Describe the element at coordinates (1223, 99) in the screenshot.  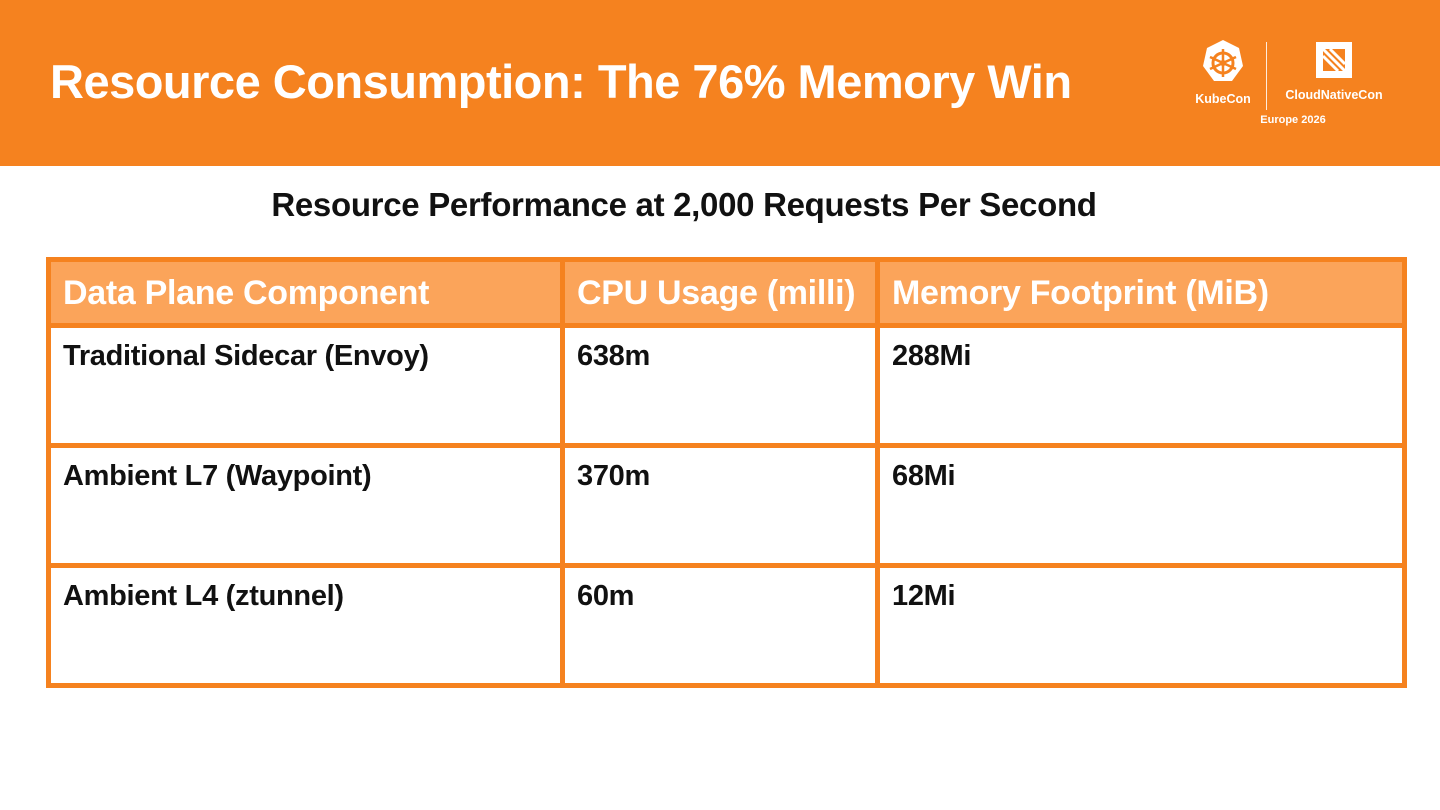
I see `kubecon-label: KubeCon` at that location.